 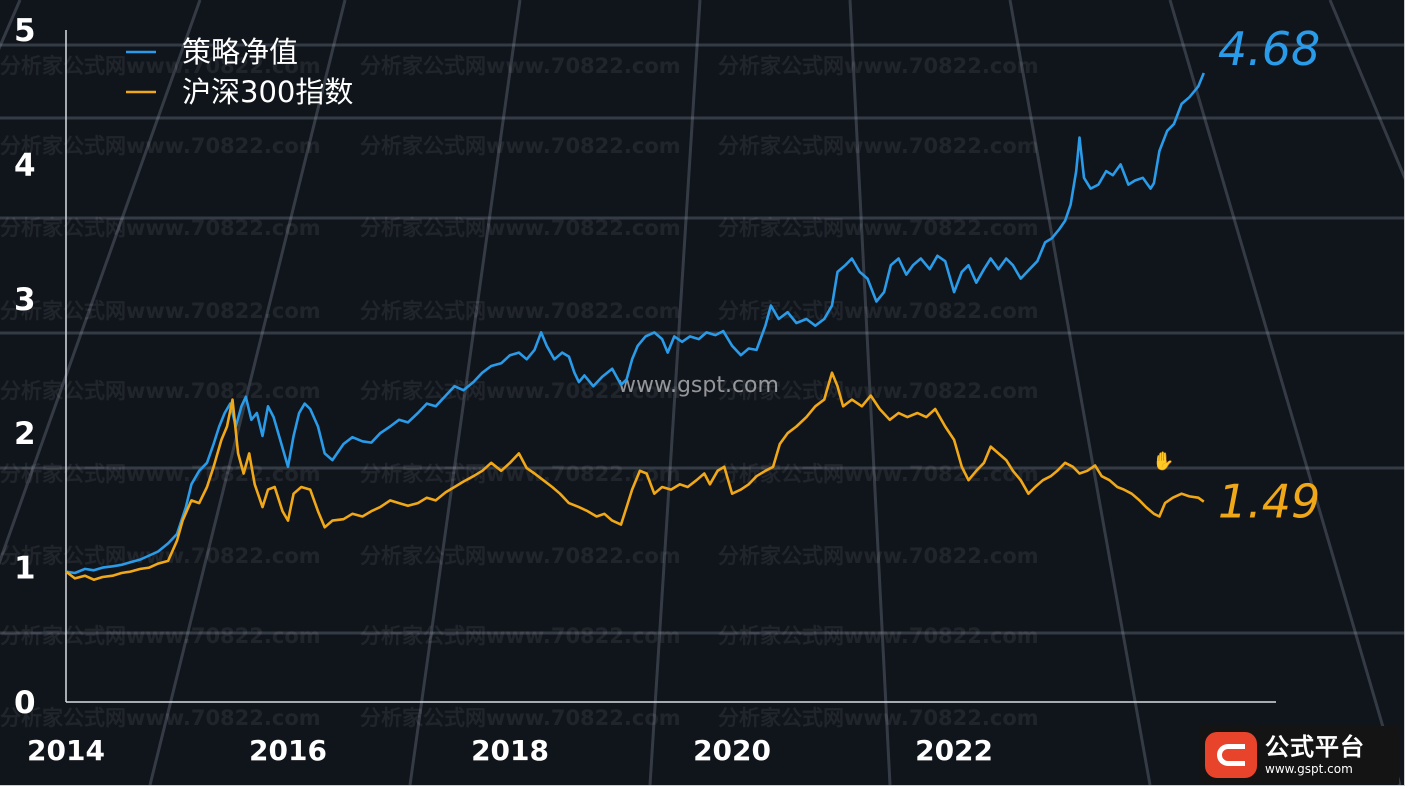 I want to click on x-tick-label: 2018, so click(x=510, y=750).